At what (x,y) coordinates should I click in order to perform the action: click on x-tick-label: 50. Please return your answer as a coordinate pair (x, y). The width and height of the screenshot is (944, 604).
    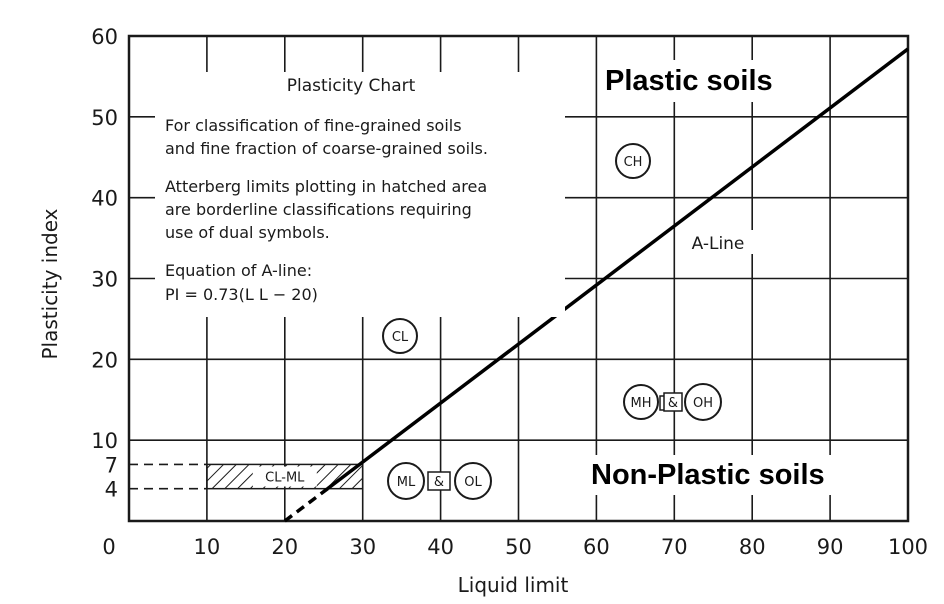
    Looking at the image, I should click on (518, 547).